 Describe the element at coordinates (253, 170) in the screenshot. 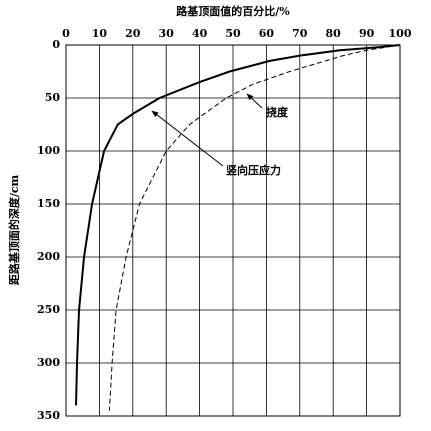

I see `annotation: 竖向压应力` at that location.